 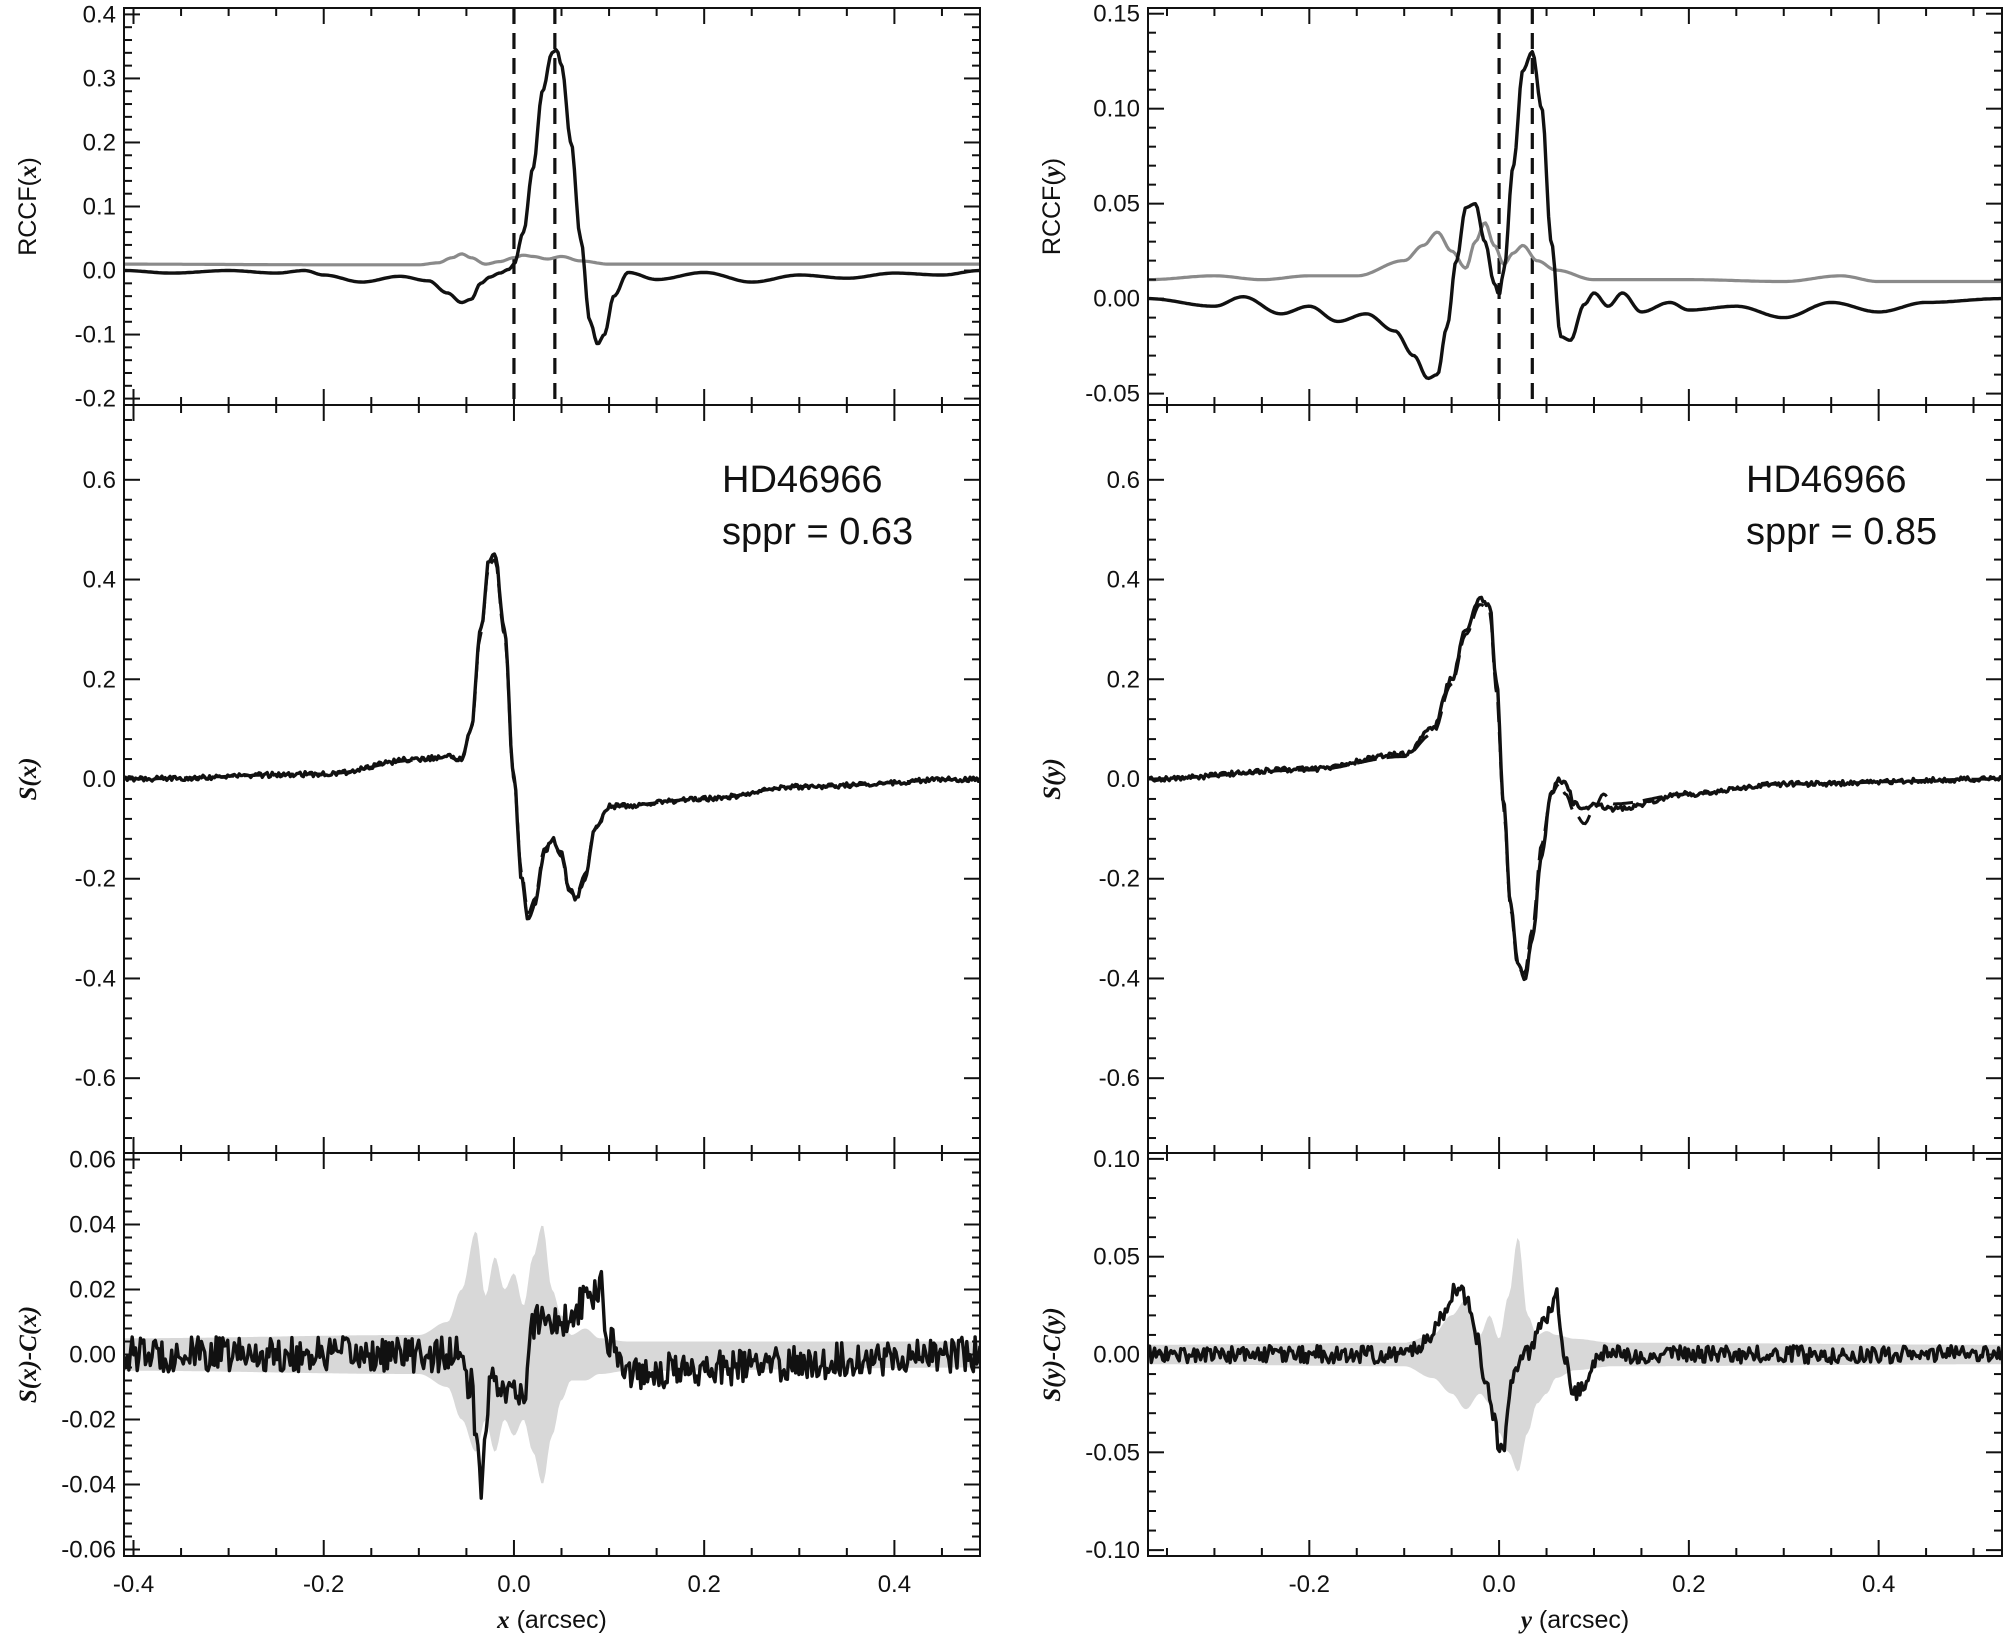 I want to click on y-tick-label: -0.1, so click(x=95, y=335).